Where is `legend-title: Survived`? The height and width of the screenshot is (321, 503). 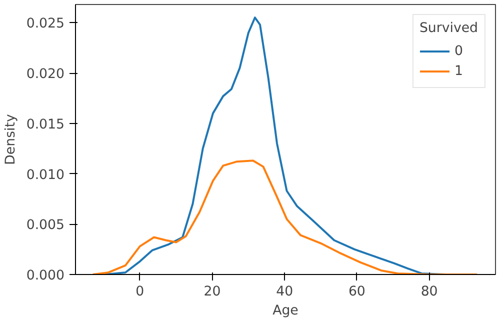 legend-title: Survived is located at coordinates (448, 28).